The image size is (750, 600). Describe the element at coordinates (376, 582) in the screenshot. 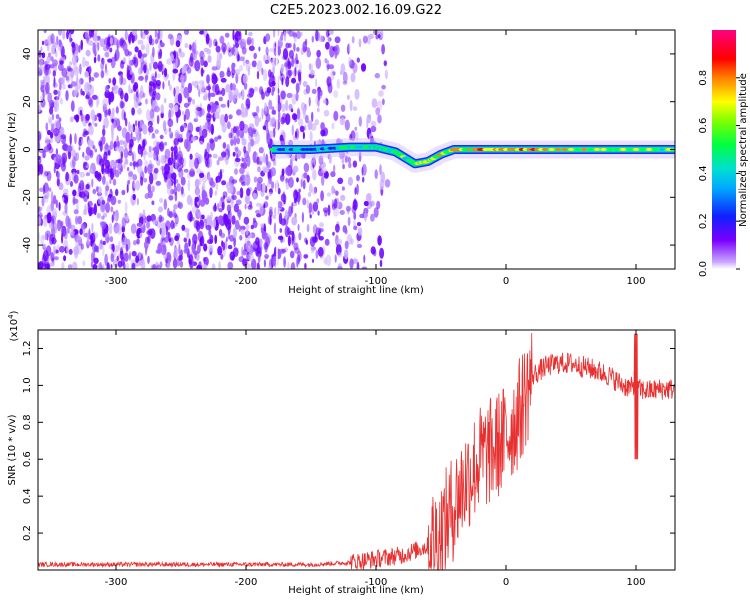

I see `x-tick-label: -100` at that location.